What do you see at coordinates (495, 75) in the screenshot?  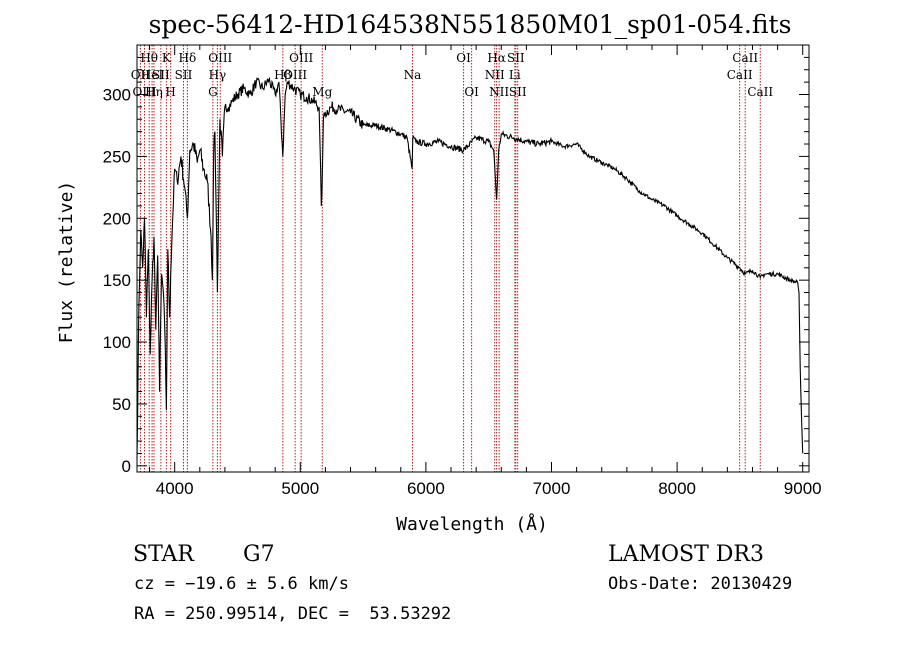 I see `spectral-line-label-22: NII` at bounding box center [495, 75].